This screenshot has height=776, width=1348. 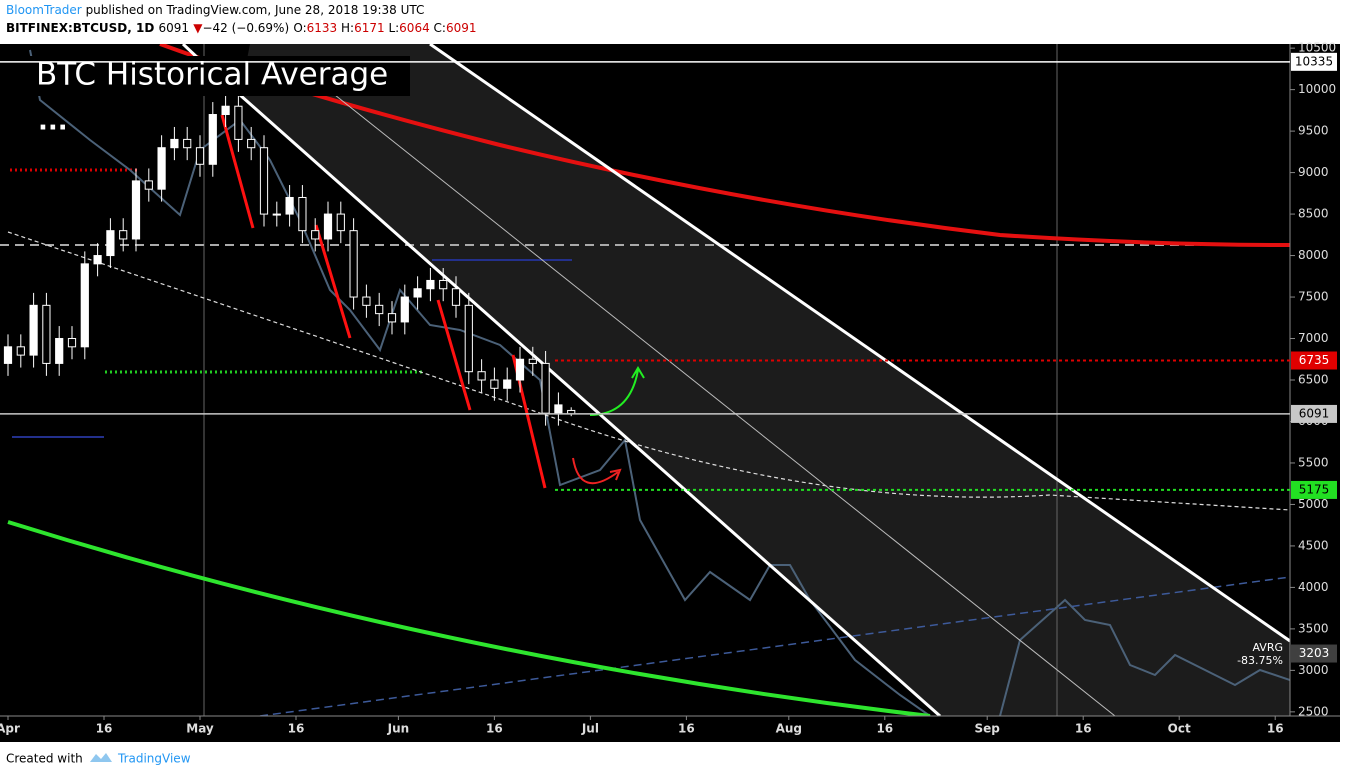 What do you see at coordinates (1313, 338) in the screenshot?
I see `y-tick-label: 7000` at bounding box center [1313, 338].